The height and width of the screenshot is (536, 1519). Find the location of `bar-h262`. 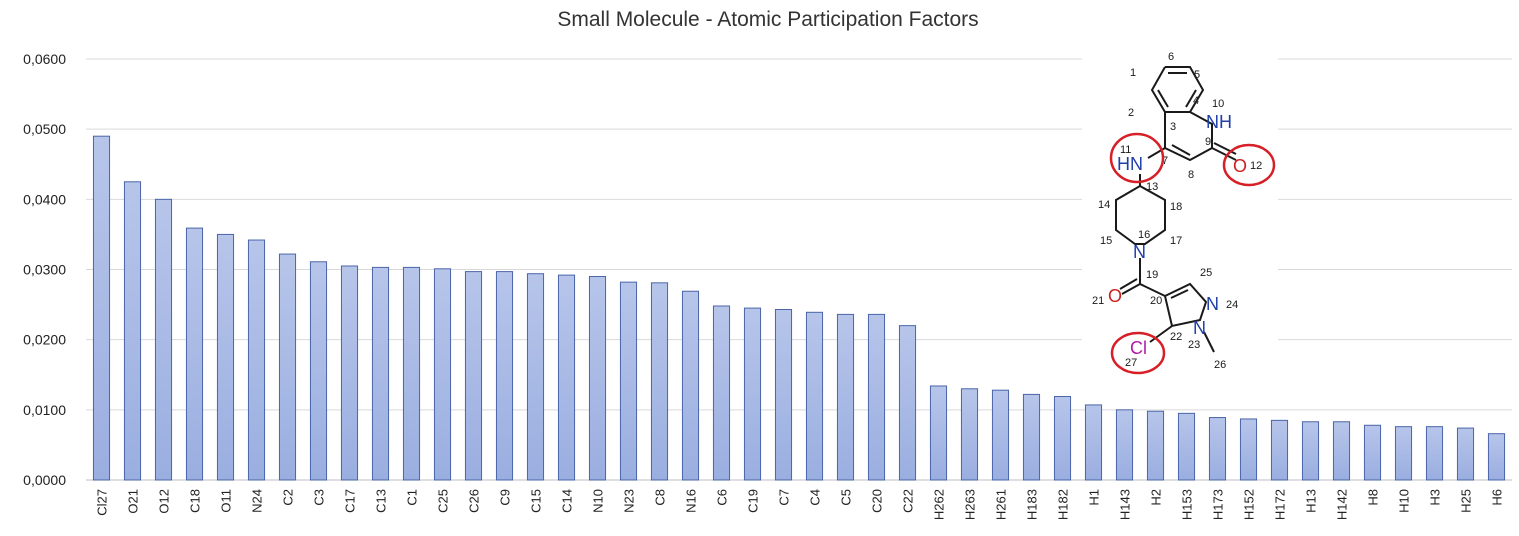

bar-h262 is located at coordinates (938, 433).